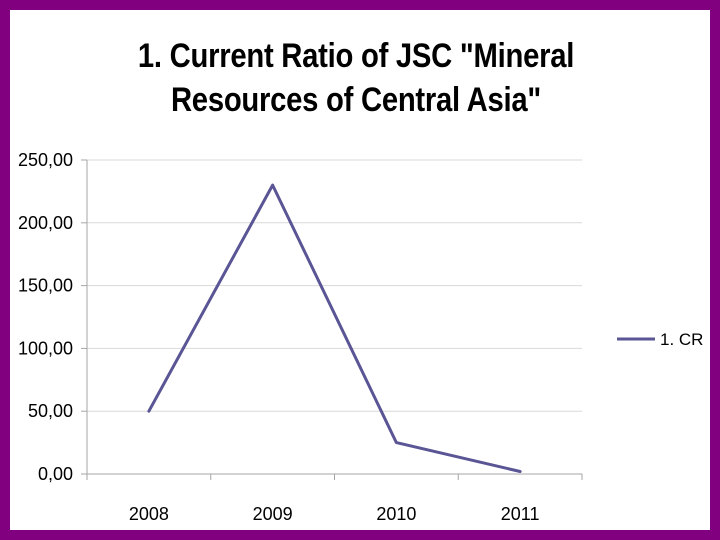  What do you see at coordinates (681, 339) in the screenshot?
I see `legend-label: 1. CR` at bounding box center [681, 339].